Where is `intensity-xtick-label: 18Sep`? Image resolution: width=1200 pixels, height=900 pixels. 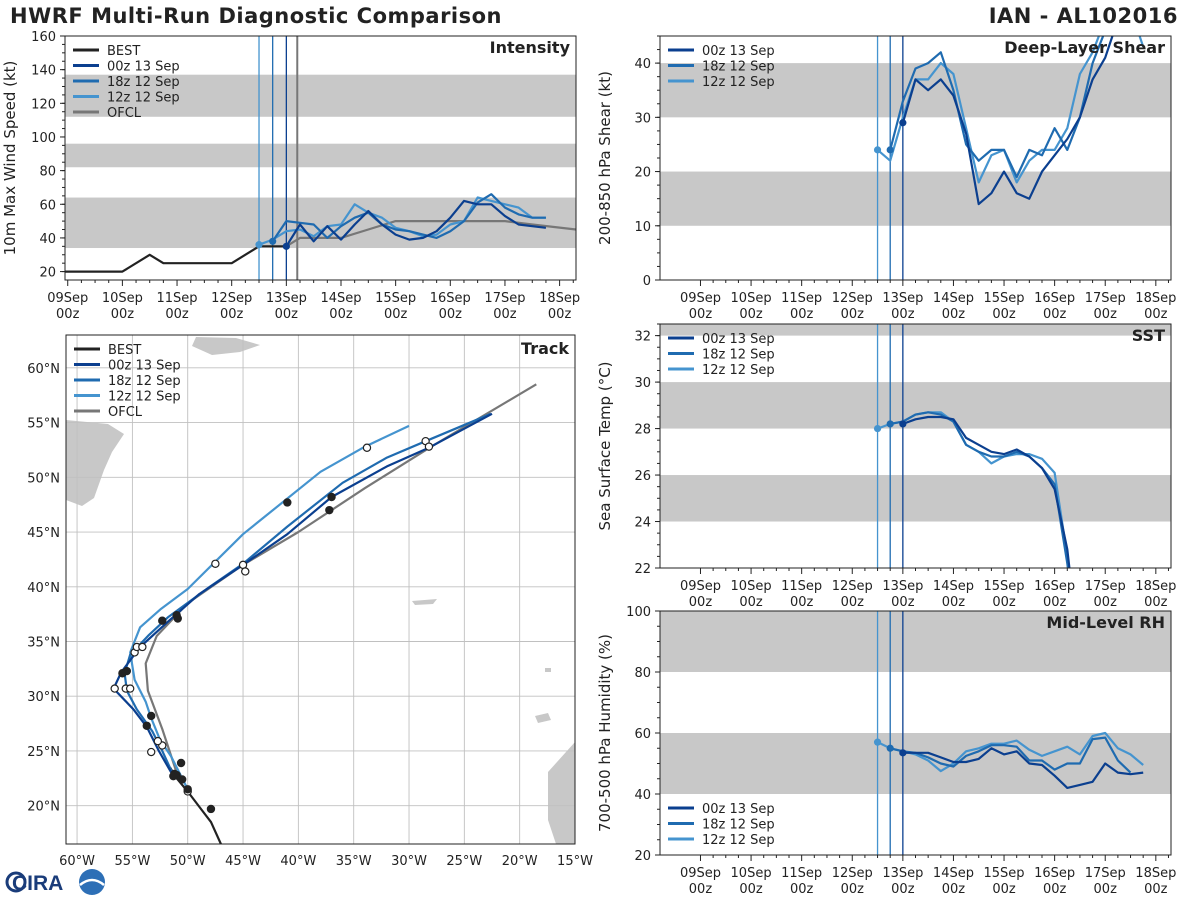 intensity-xtick-label: 18Sep is located at coordinates (559, 298).